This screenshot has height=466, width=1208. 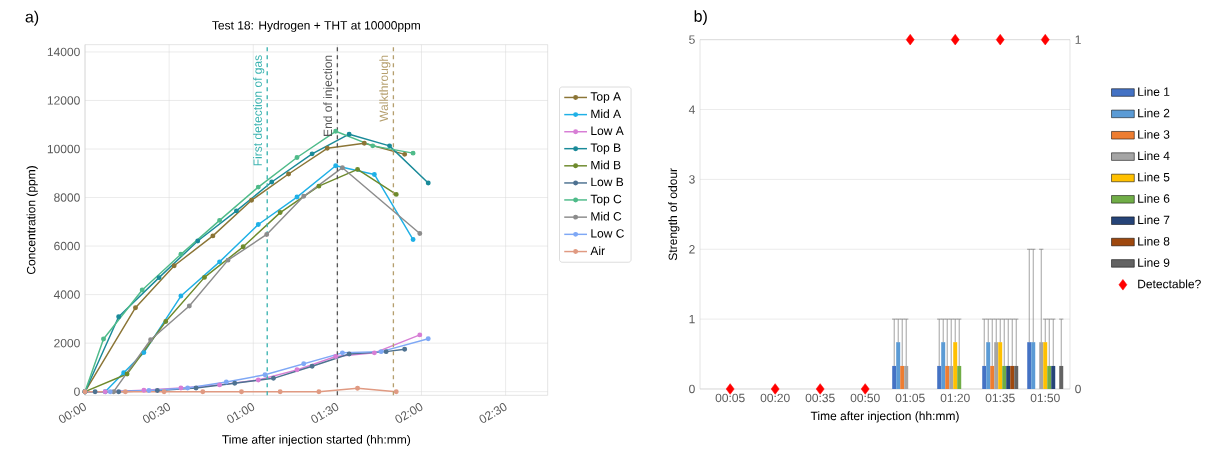 What do you see at coordinates (385, 88) in the screenshot?
I see `ref-line-label: Walkthrough` at bounding box center [385, 88].